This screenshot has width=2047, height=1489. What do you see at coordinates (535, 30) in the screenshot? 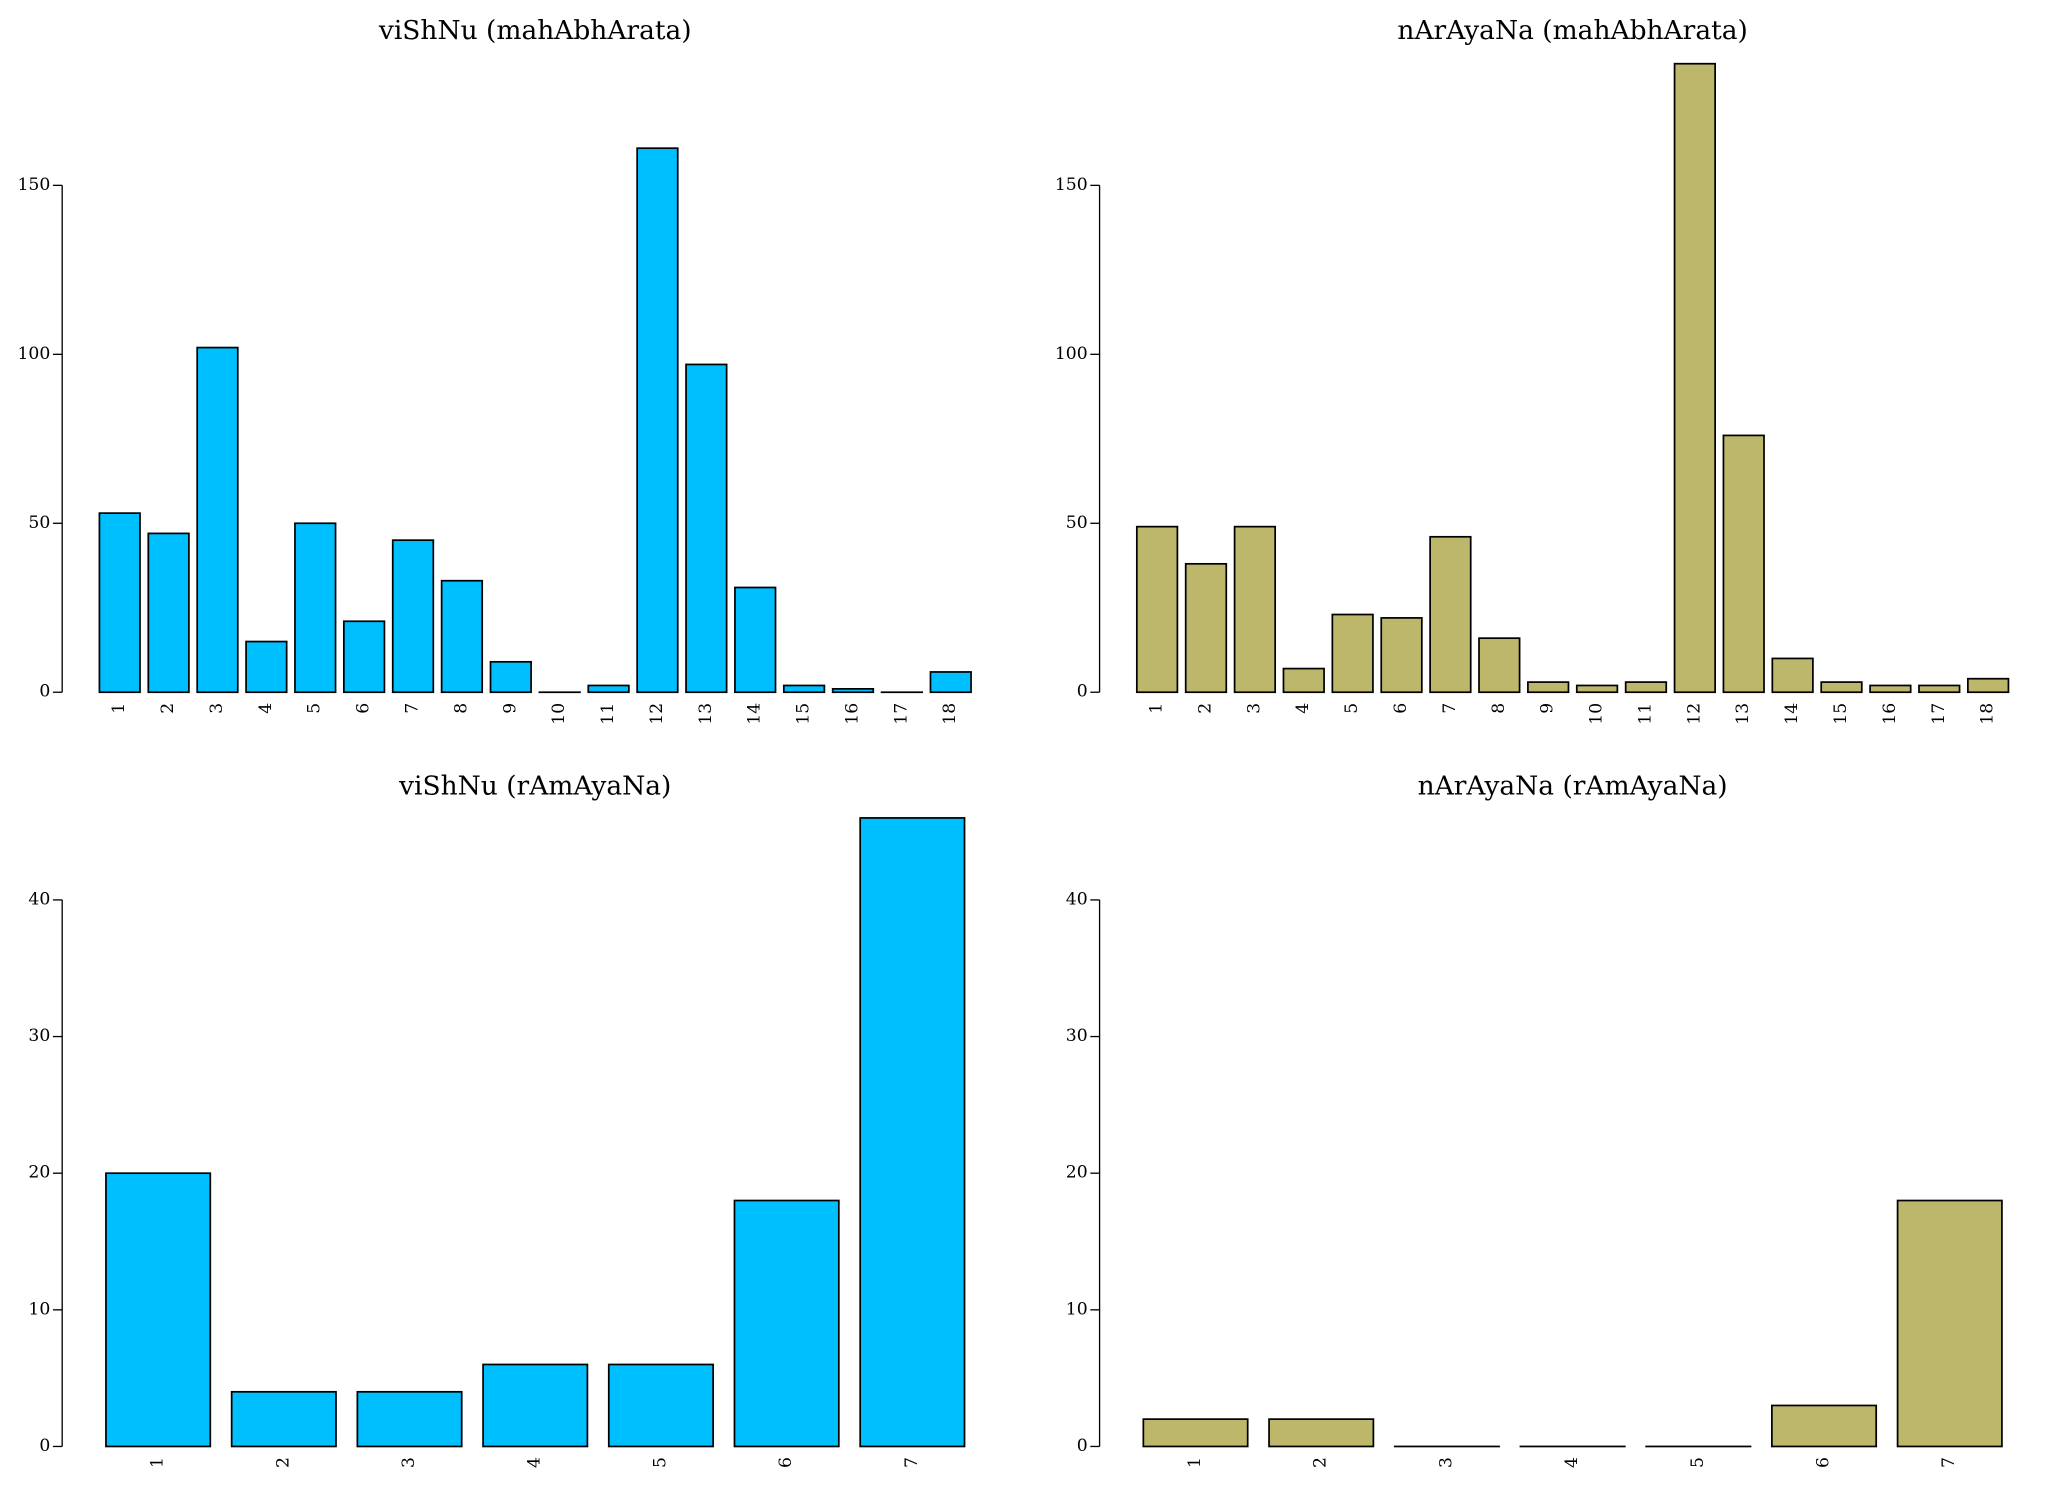
I see `chart-title: viShNu (mahAbhArata)` at bounding box center [535, 30].